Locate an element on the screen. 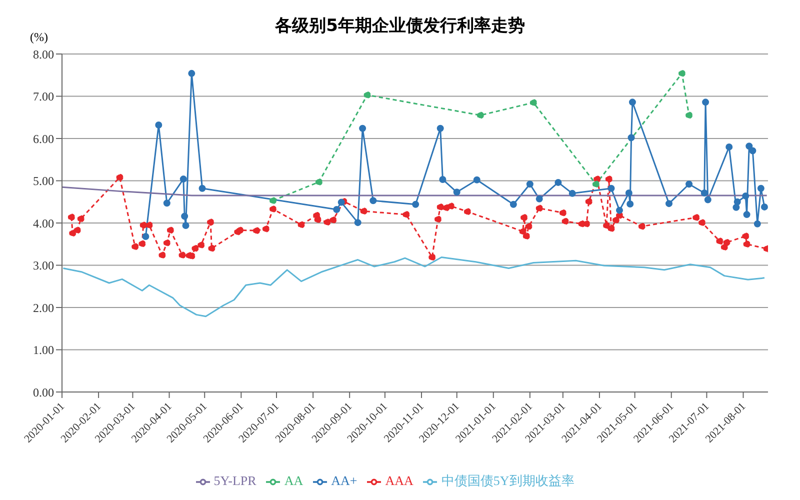  legend-label: 5Y-LPR is located at coordinates (235, 480).